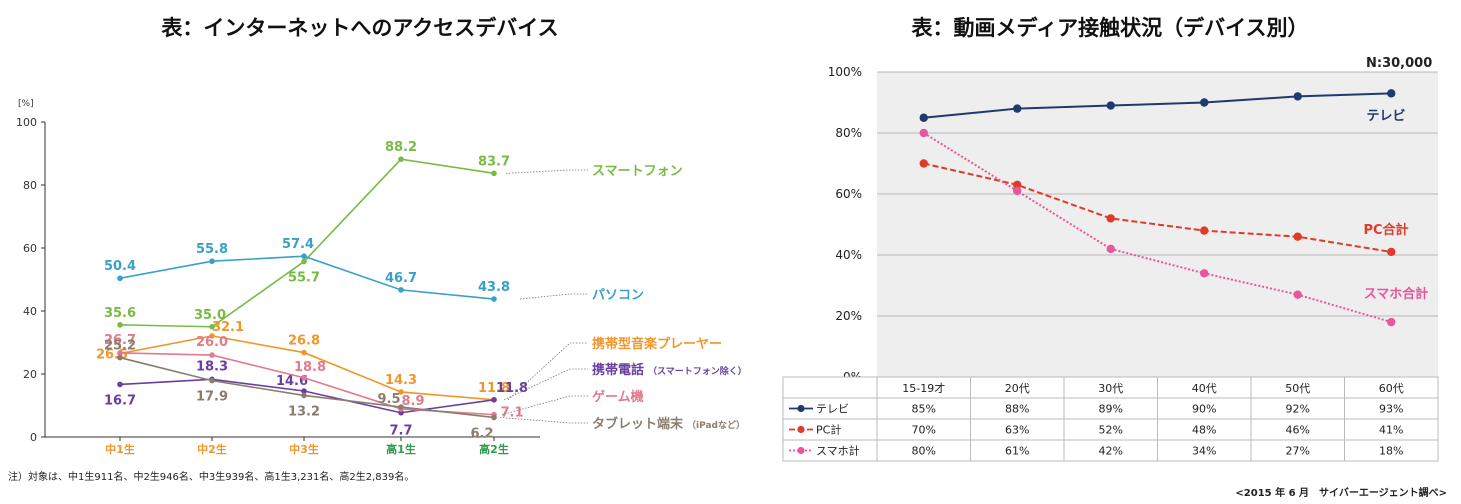  I want to click on left-data-label: 35.6, so click(120, 313).